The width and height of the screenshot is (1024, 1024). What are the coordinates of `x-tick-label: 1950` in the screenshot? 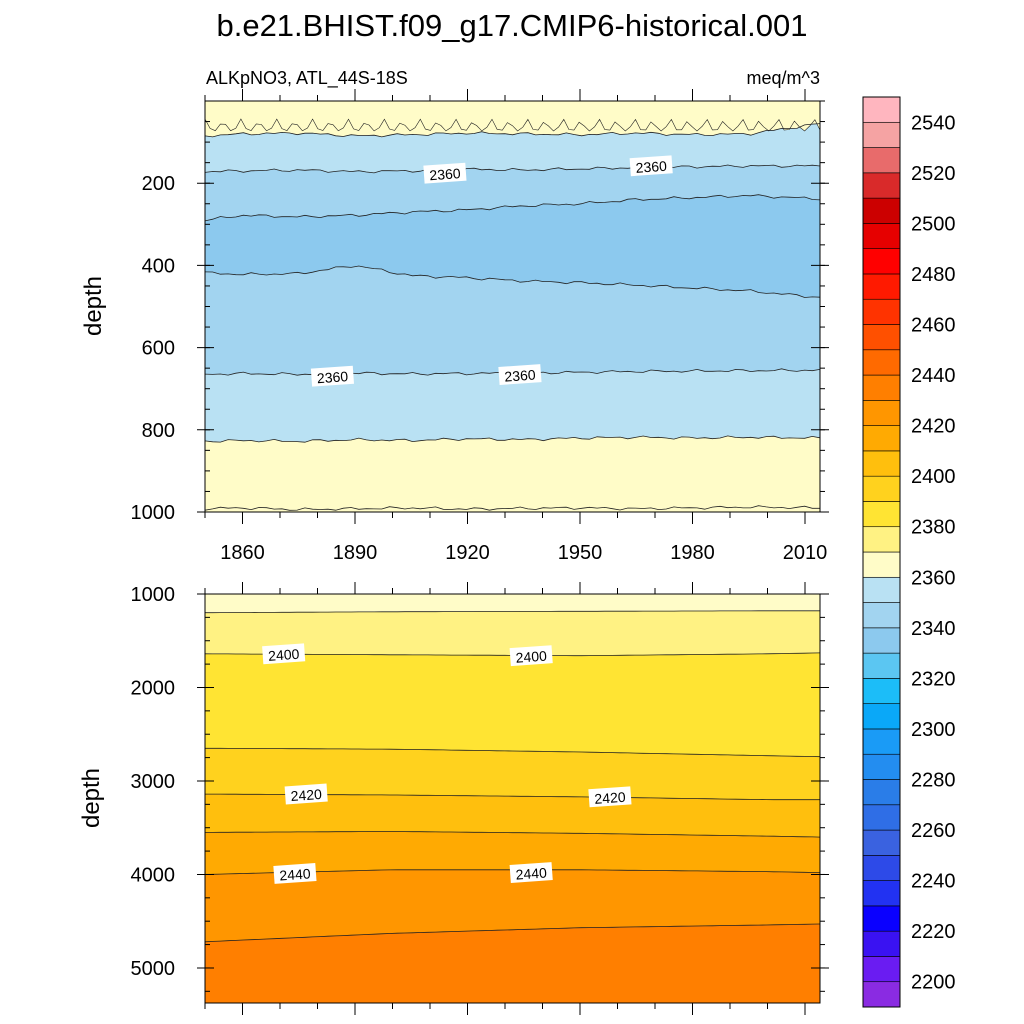 It's located at (580, 553).